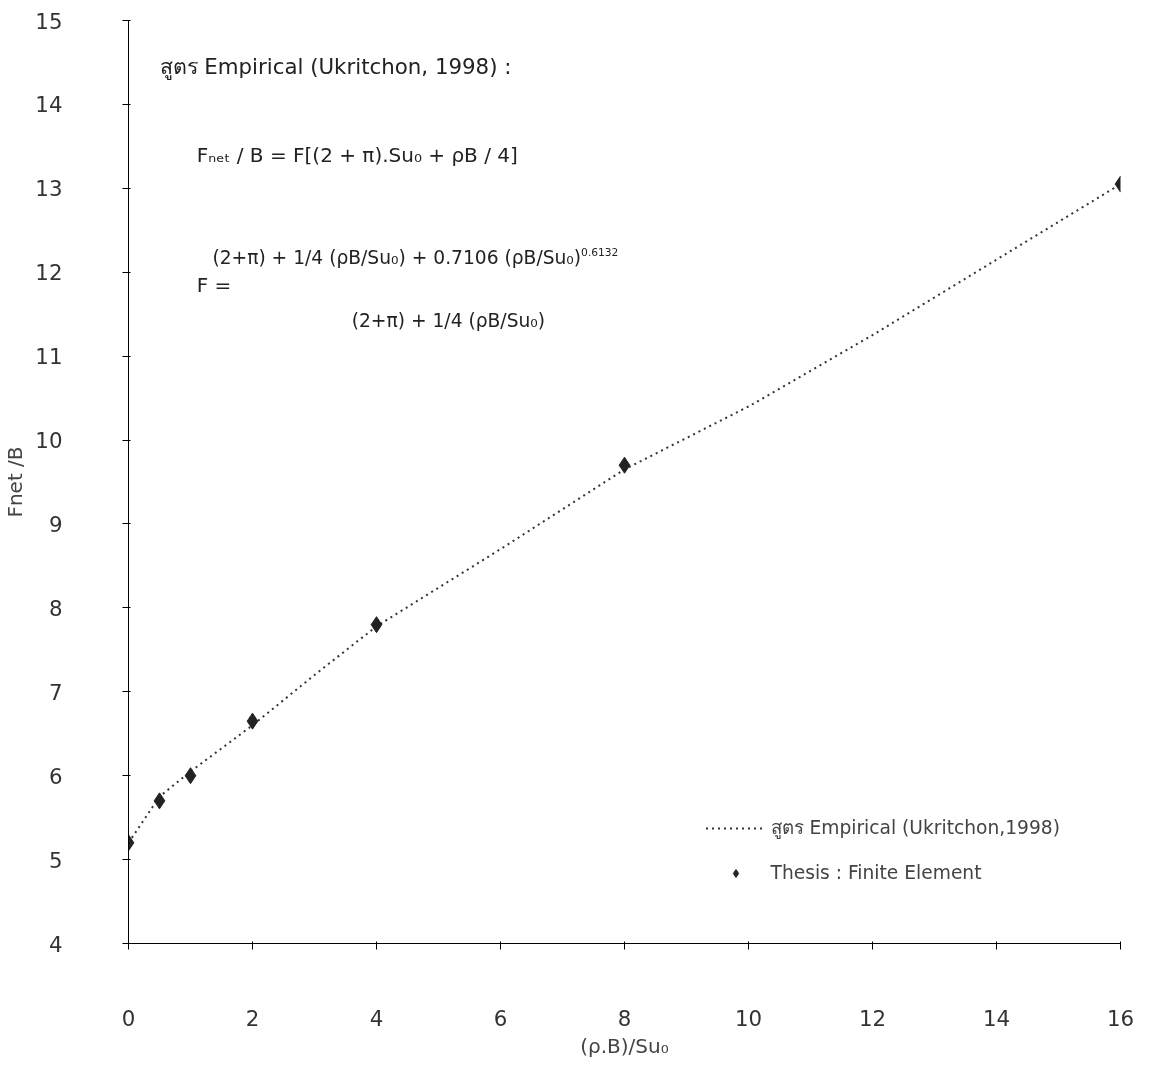 This screenshot has height=1074, width=1166. What do you see at coordinates (335, 67) in the screenshot?
I see `annotation: สูตร Empirical (Ukritchon, 1998) :` at bounding box center [335, 67].